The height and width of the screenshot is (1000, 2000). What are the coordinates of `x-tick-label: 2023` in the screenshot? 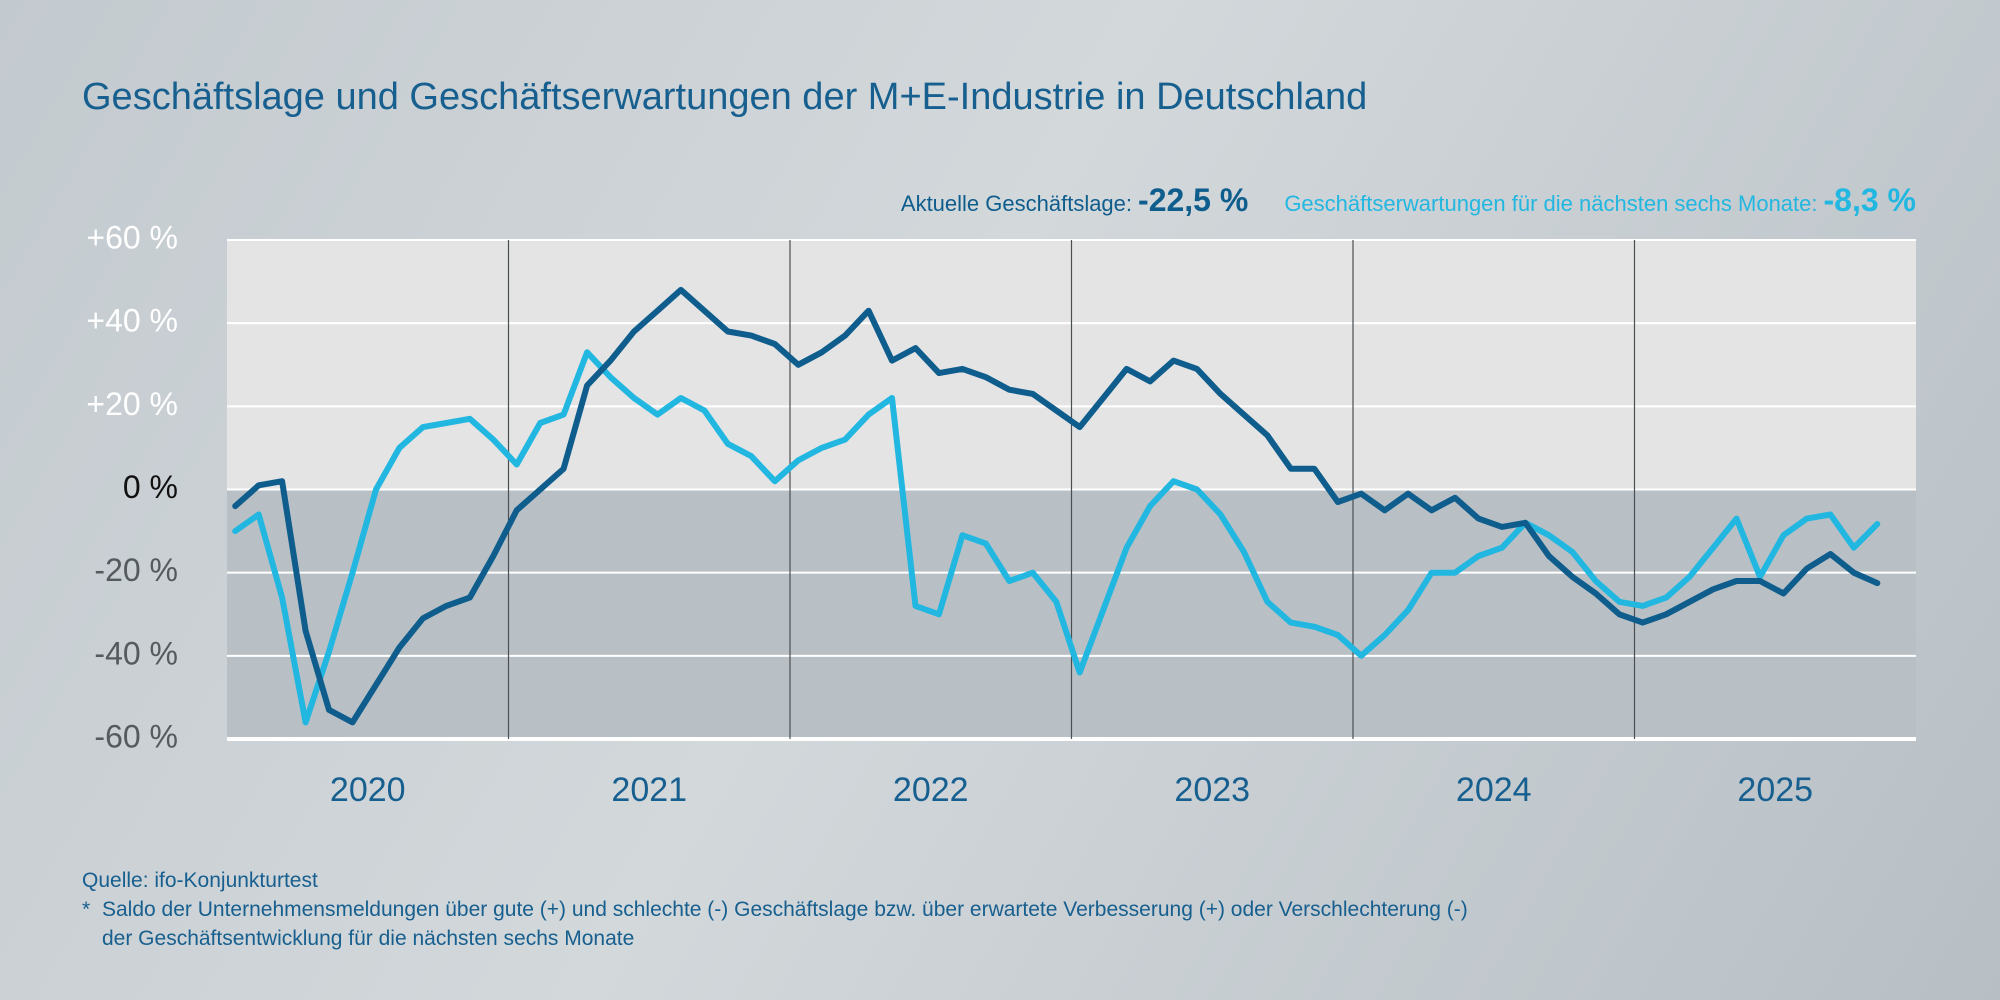 It's located at (1212, 790).